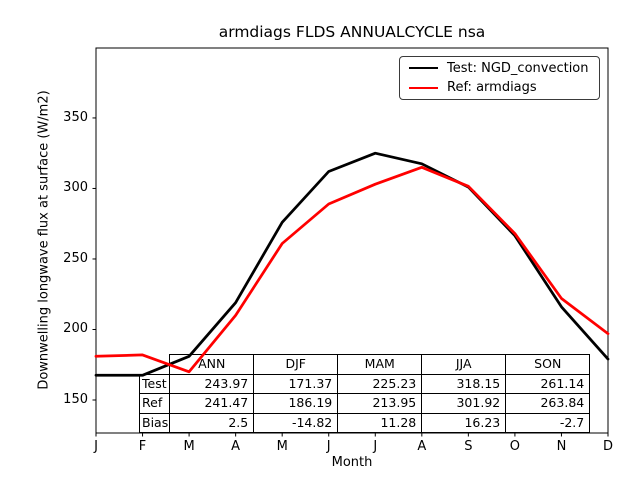 This screenshot has height=480, width=640. Describe the element at coordinates (75, 329) in the screenshot. I see `y-tick-label: 200` at that location.